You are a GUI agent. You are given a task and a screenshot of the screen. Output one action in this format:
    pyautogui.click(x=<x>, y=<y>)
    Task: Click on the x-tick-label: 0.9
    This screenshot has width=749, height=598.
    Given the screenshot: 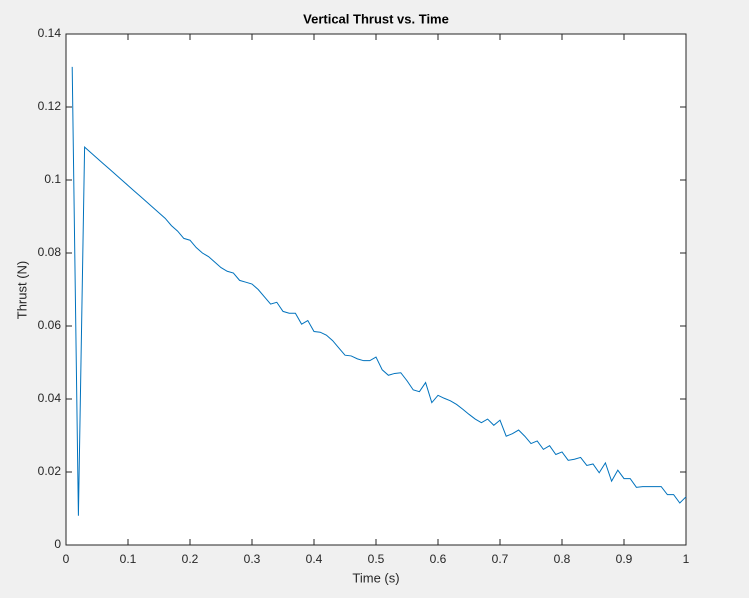 What is the action you would take?
    pyautogui.click(x=624, y=559)
    